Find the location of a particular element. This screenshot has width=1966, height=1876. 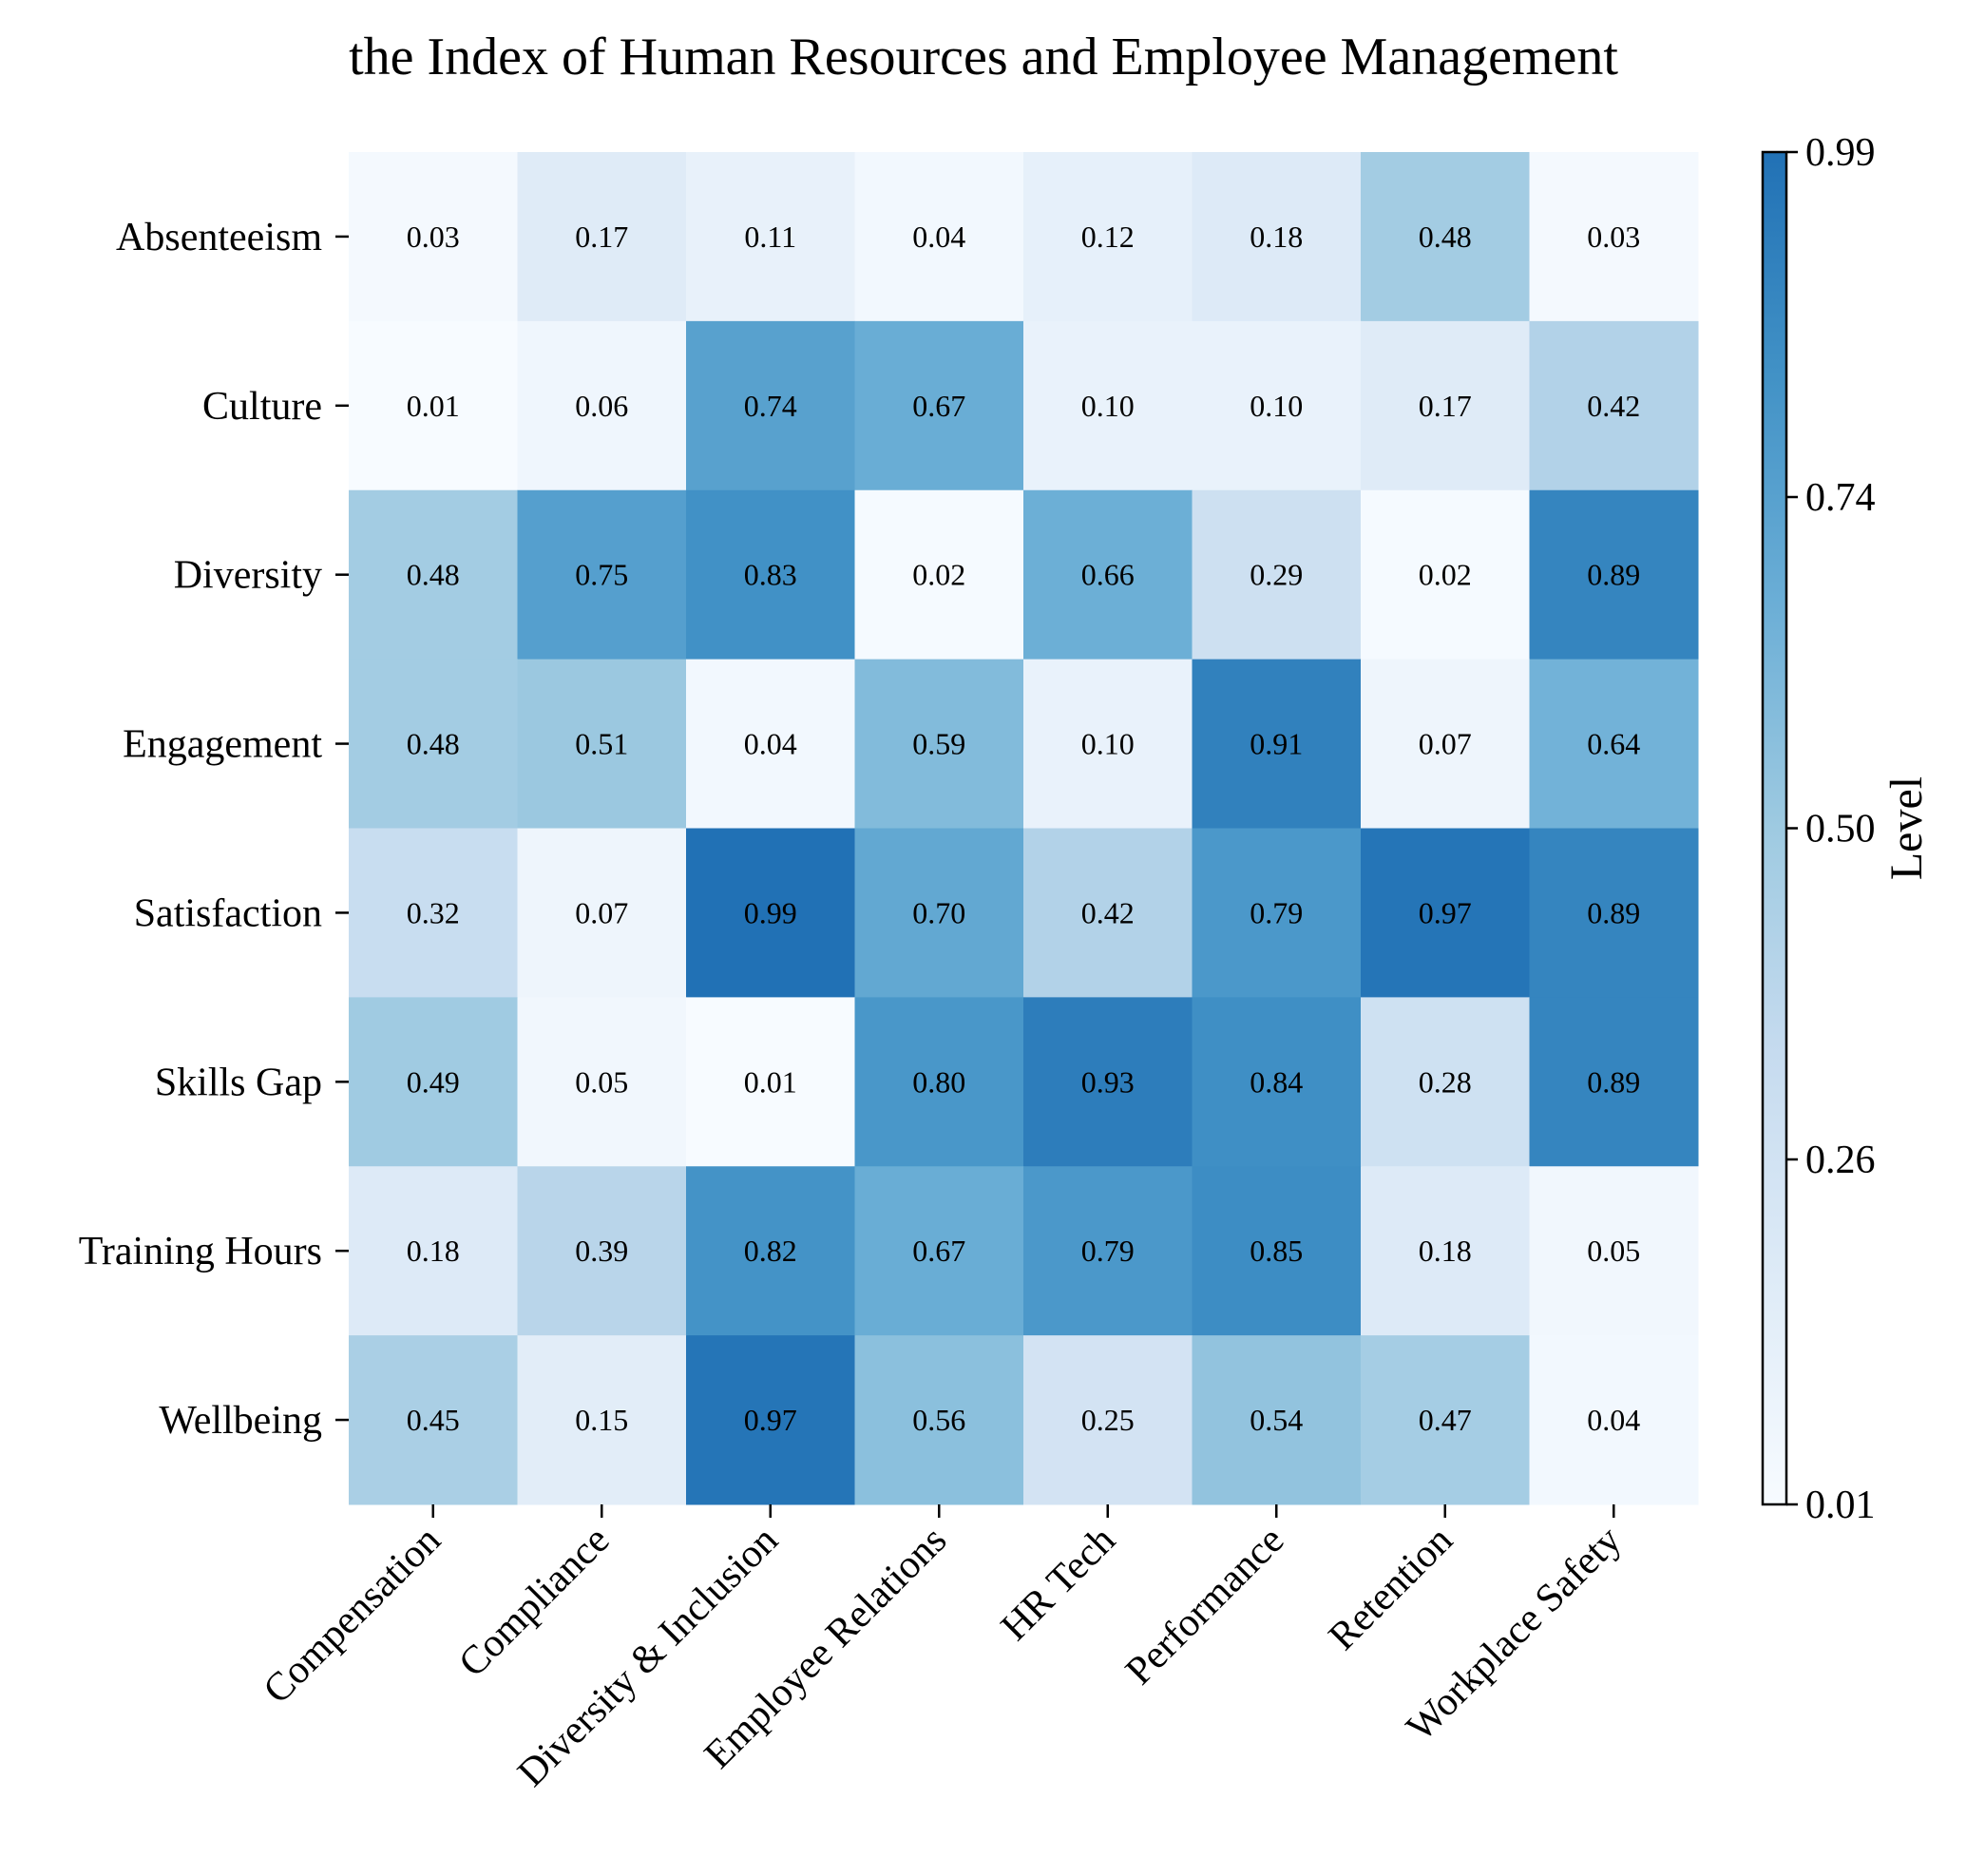

y-tick-label: Diversity is located at coordinates (248, 576).